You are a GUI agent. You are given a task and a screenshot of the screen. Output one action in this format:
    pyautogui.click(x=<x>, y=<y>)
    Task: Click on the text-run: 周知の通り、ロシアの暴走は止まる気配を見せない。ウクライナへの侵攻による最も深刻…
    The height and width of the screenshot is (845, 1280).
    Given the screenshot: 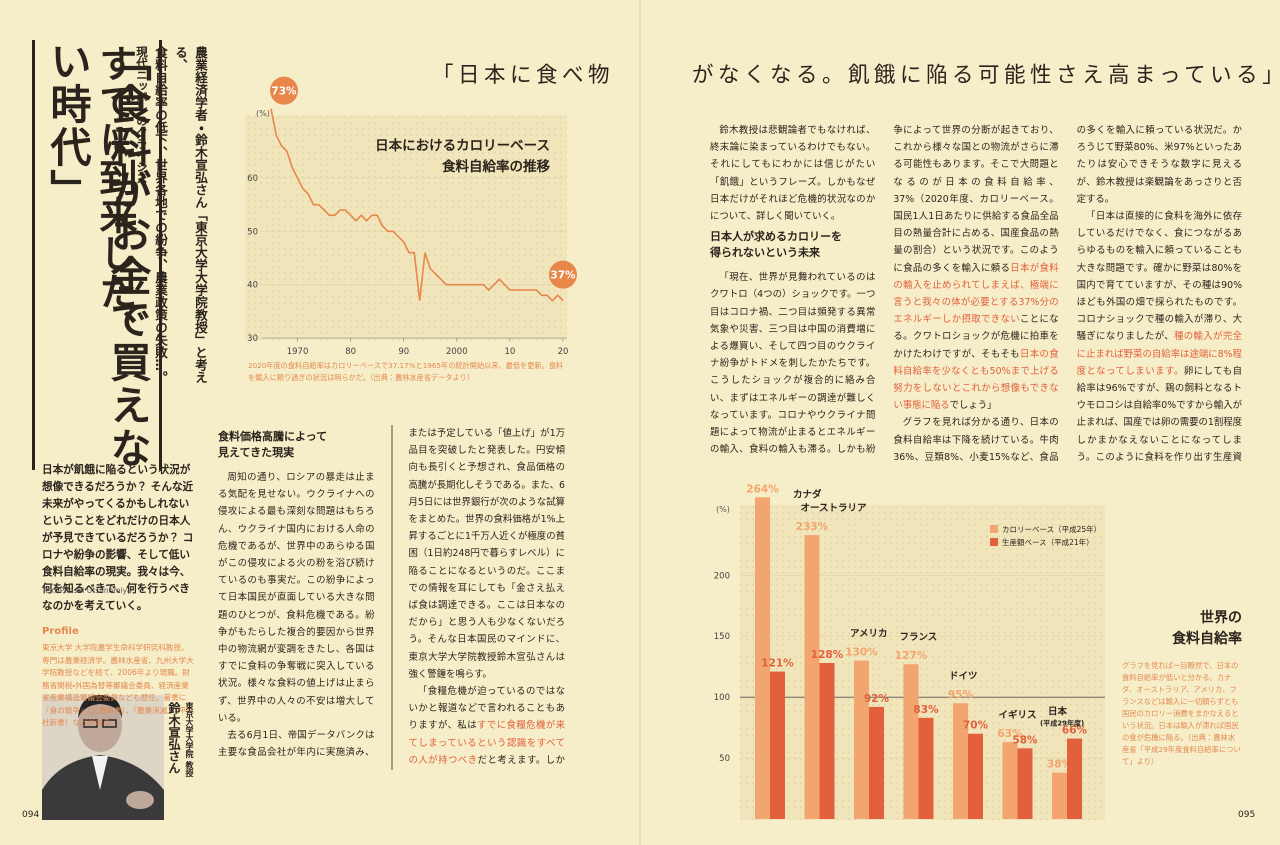 What is the action you would take?
    pyautogui.click(x=296, y=598)
    